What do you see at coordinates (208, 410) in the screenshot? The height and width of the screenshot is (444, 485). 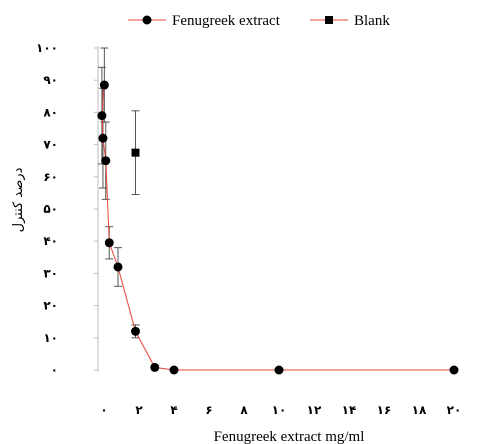 I see `x-tick-label: ۶` at bounding box center [208, 410].